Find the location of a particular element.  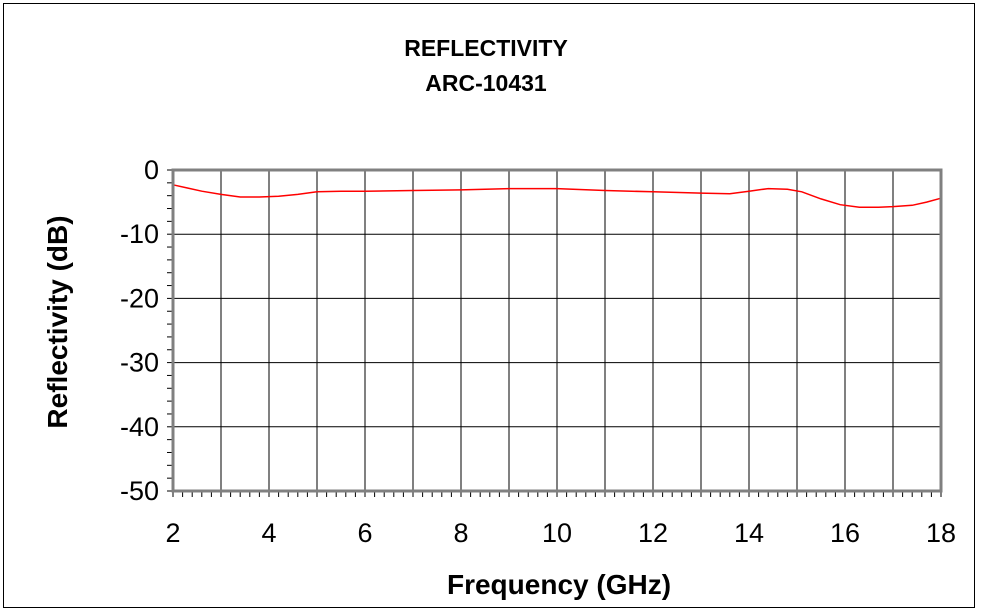

x-tick-label: 10 is located at coordinates (557, 533).